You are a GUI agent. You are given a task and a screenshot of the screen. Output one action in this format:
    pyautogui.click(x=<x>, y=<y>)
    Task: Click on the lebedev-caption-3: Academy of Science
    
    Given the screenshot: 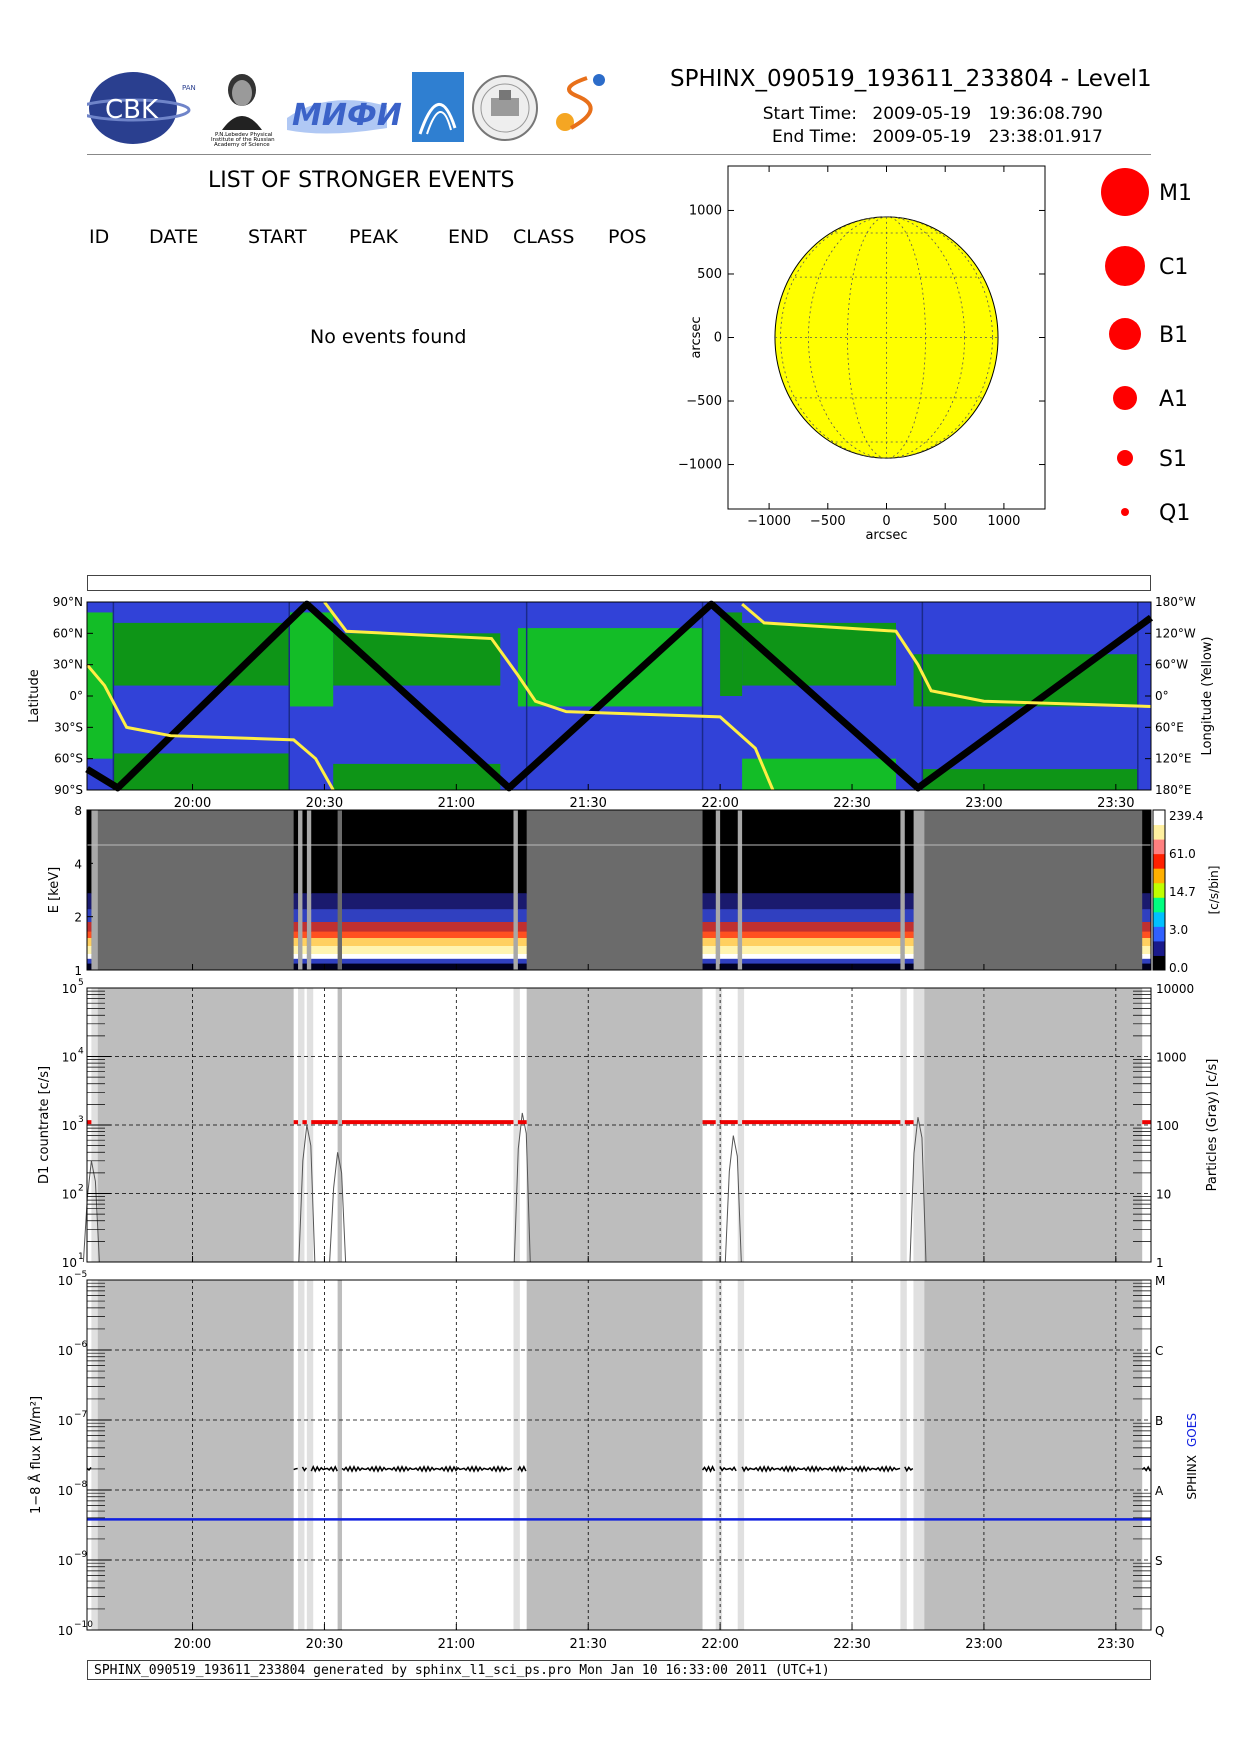 What is the action you would take?
    pyautogui.click(x=242, y=145)
    